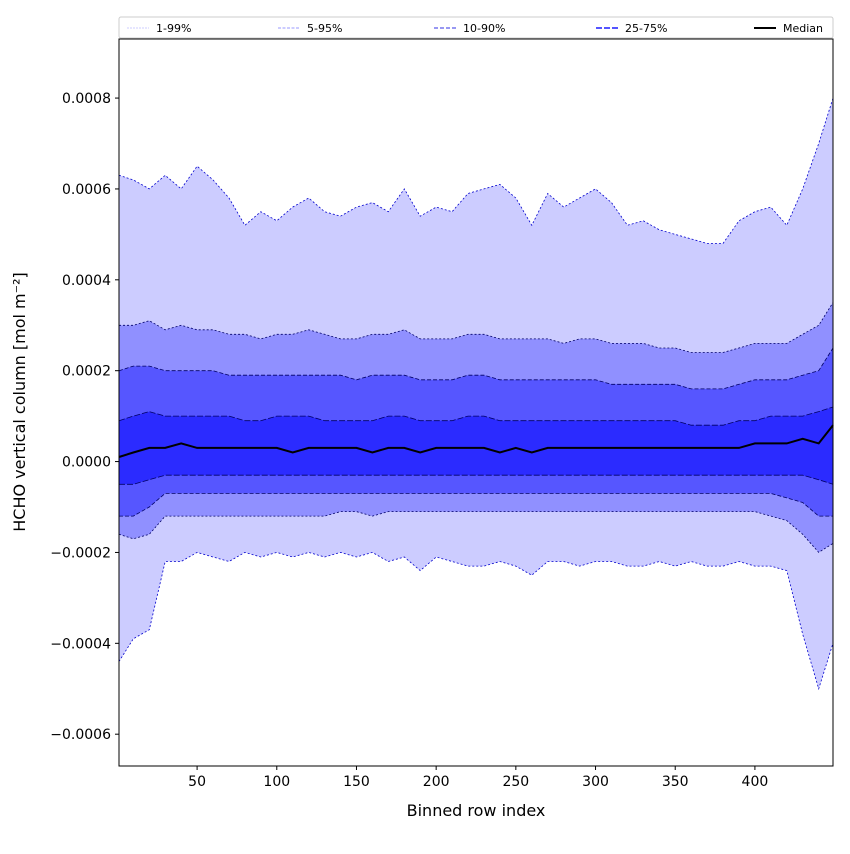 The width and height of the screenshot is (850, 854). What do you see at coordinates (476, 327) in the screenshot?
I see `line-p95` at bounding box center [476, 327].